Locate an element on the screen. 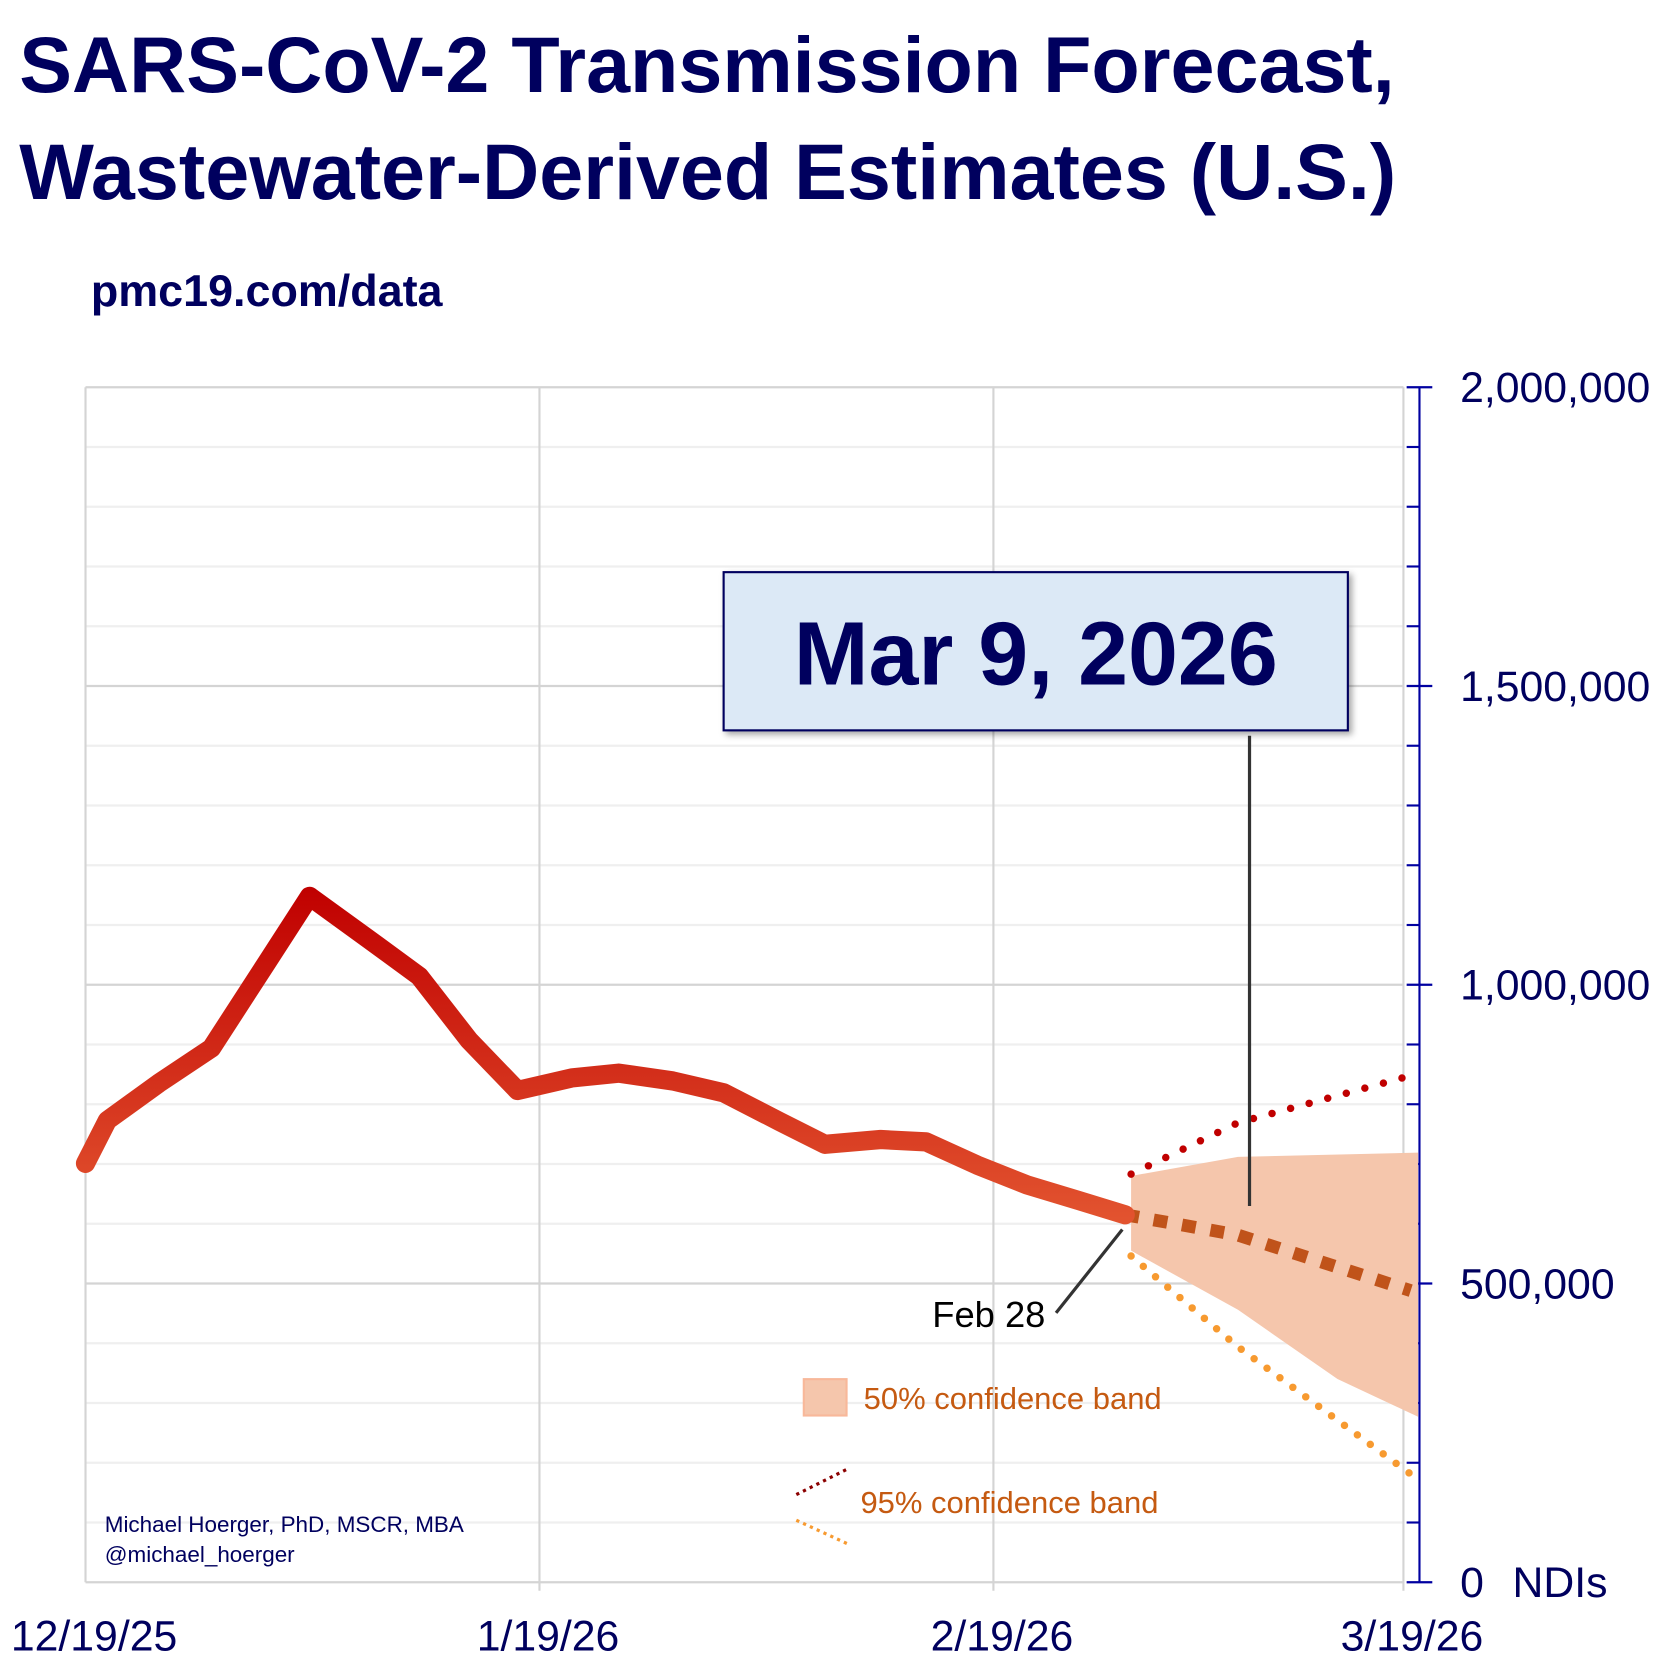 The height and width of the screenshot is (1667, 1676). confidence-band-95-lower is located at coordinates (1271, 1365).